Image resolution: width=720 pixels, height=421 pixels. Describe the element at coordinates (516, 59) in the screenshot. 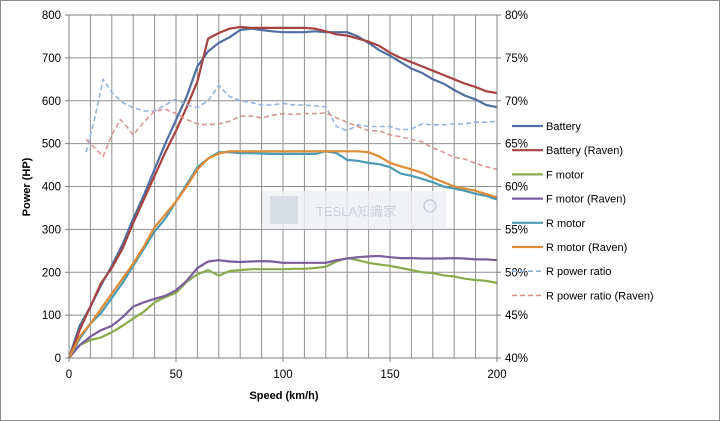

I see `y2-tick-label: 75%` at that location.